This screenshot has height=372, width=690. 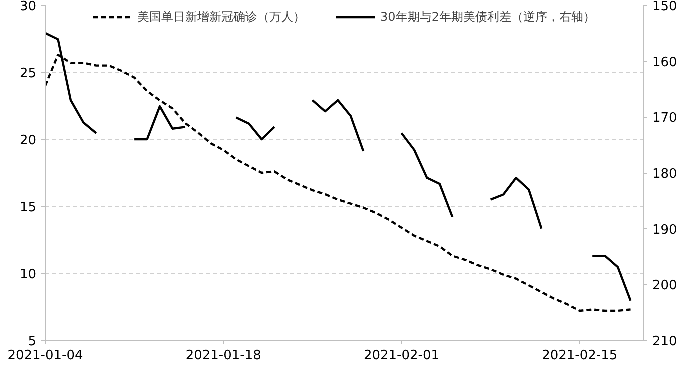 What do you see at coordinates (28, 208) in the screenshot?
I see `y-tick-label: 15` at bounding box center [28, 208].